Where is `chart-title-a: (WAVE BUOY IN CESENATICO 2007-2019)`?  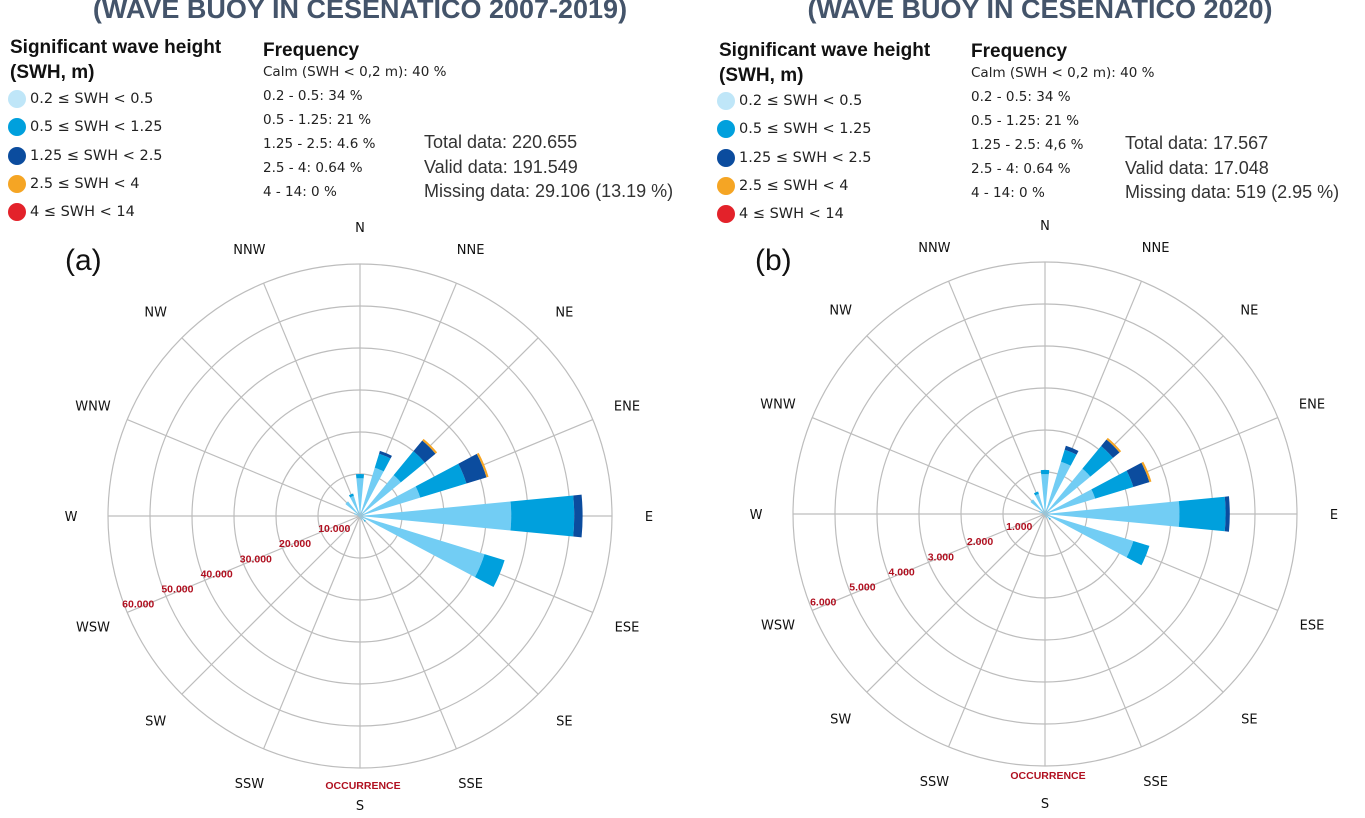
chart-title-a: (WAVE BUOY IN CESENATICO 2007-2019) is located at coordinates (360, 12).